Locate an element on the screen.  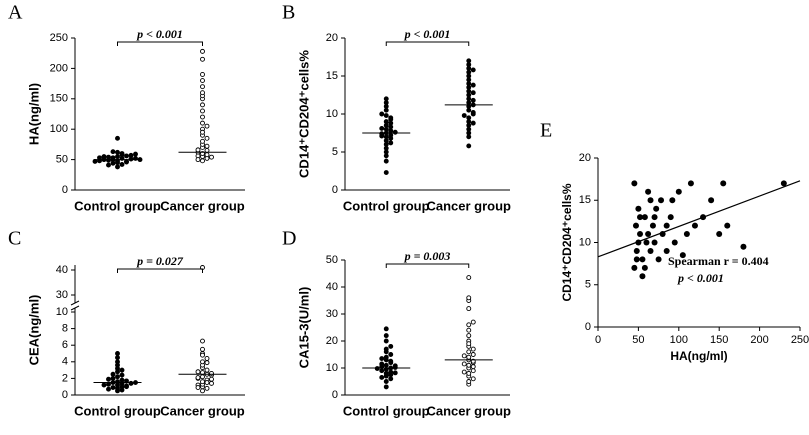
panel-label: C is located at coordinates (14, 239).